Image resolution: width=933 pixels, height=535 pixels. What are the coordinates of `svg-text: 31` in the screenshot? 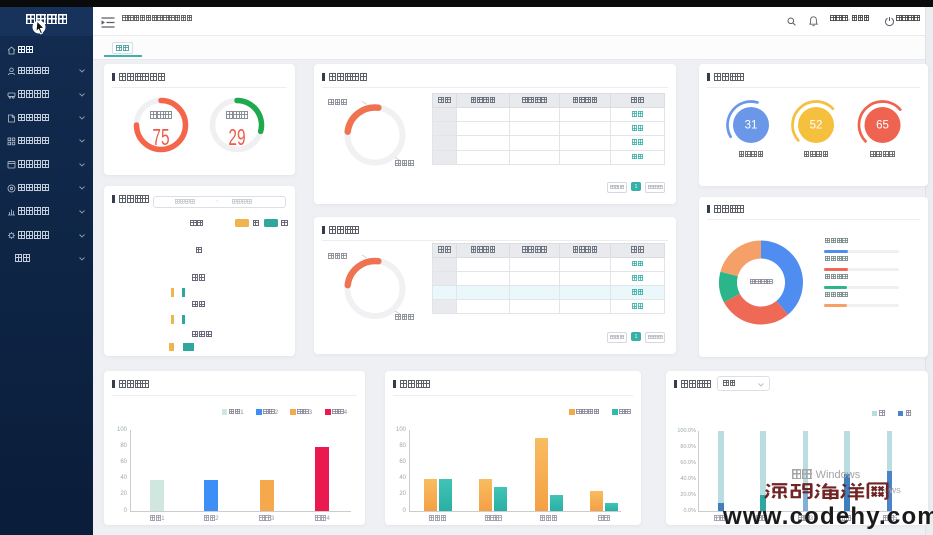 It's located at (751, 126).